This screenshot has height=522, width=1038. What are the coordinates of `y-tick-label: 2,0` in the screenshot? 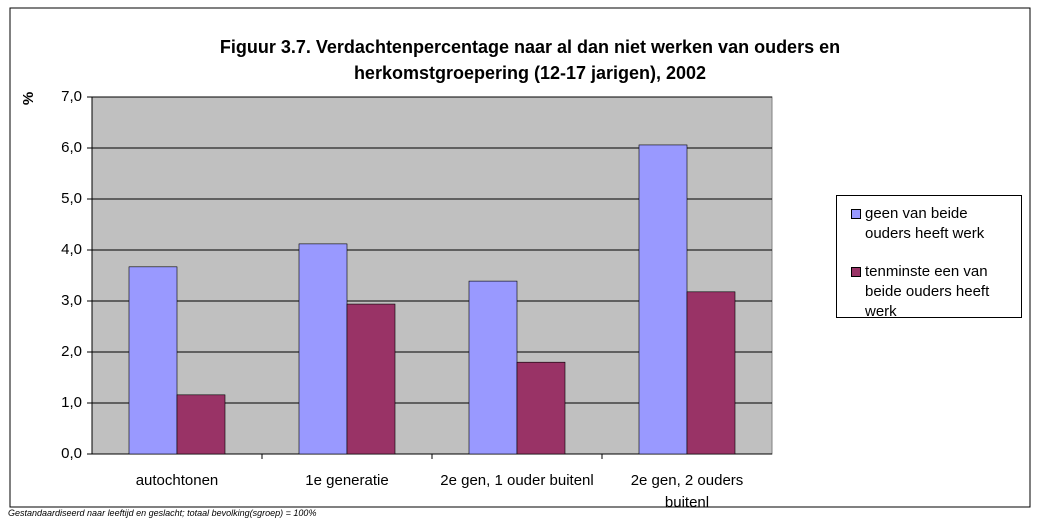 It's located at (71, 351).